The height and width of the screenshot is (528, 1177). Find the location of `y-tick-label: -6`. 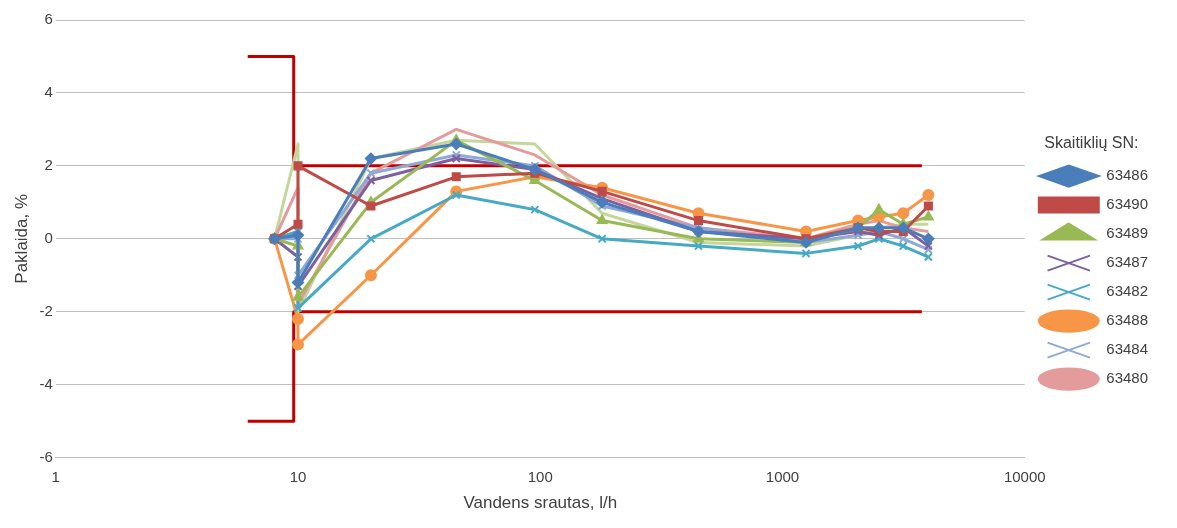

y-tick-label: -6 is located at coordinates (46, 456).